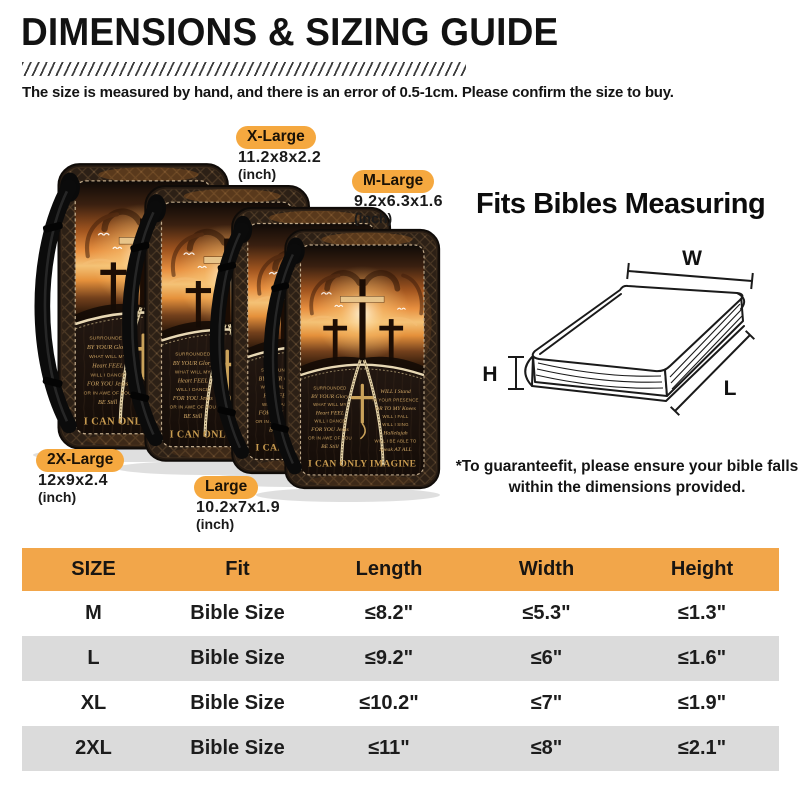  Describe the element at coordinates (93, 569) in the screenshot. I see `header-cell-size: SIZE` at that location.